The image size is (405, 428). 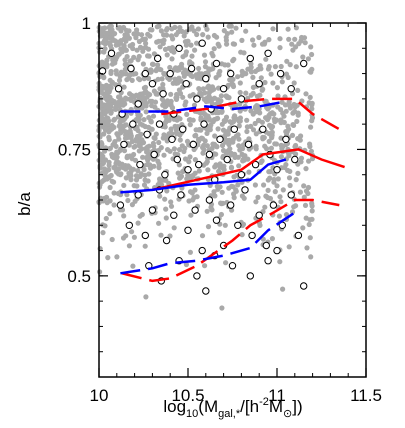 What do you see at coordinates (99, 395) in the screenshot?
I see `x-tick-label: 10` at bounding box center [99, 395].